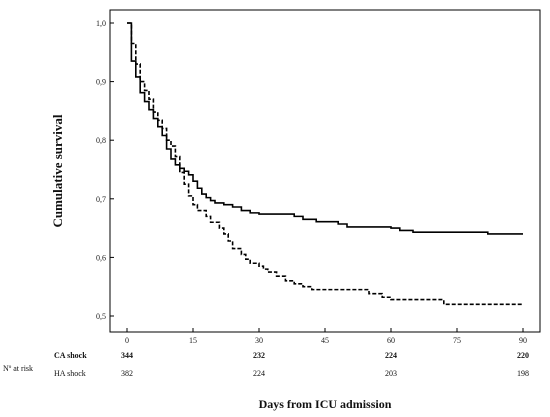  Describe the element at coordinates (57, 170) in the screenshot. I see `y-axis-title: Cumulative survival` at that location.